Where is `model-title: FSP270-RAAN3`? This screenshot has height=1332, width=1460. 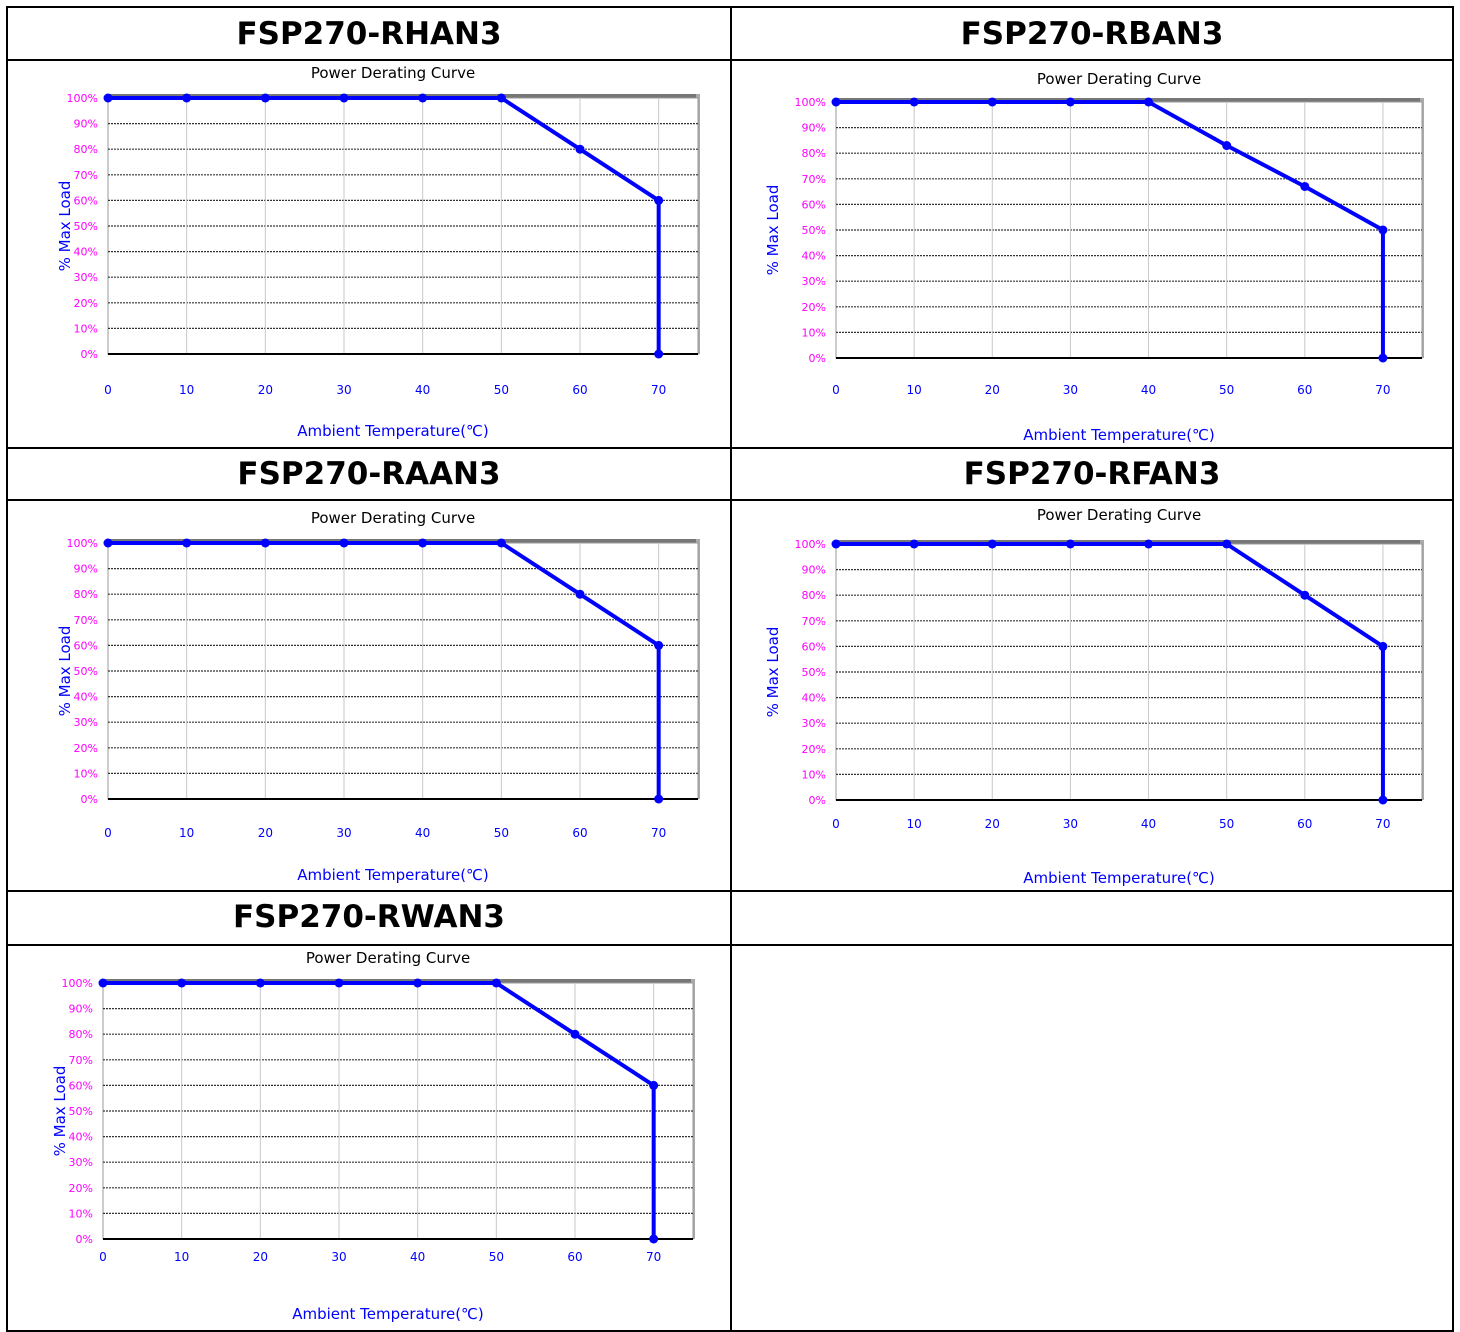 model-title: FSP270-RAAN3 is located at coordinates (369, 474).